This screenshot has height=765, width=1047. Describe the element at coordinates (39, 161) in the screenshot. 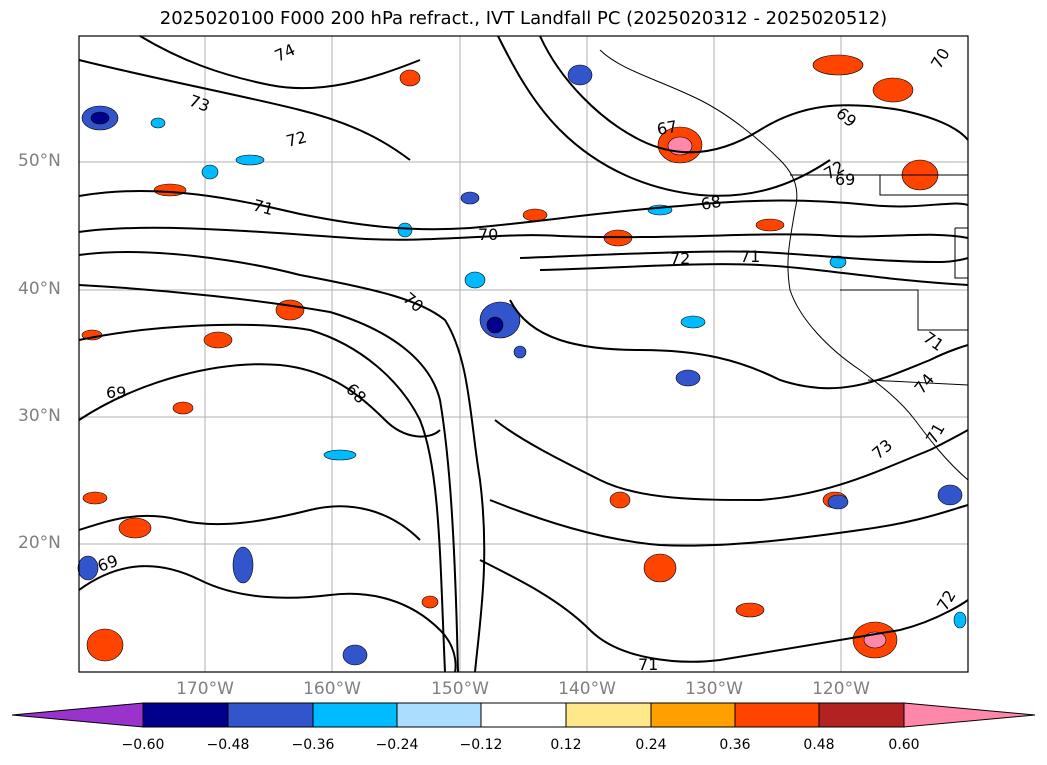

I see `lat-label: 50°N` at that location.